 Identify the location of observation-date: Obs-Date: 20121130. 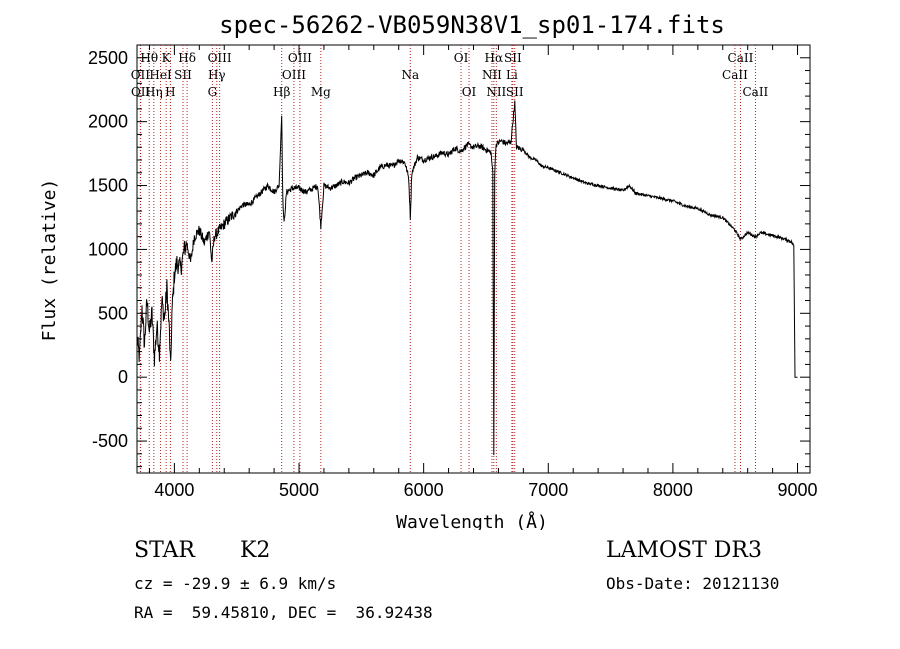
(693, 583).